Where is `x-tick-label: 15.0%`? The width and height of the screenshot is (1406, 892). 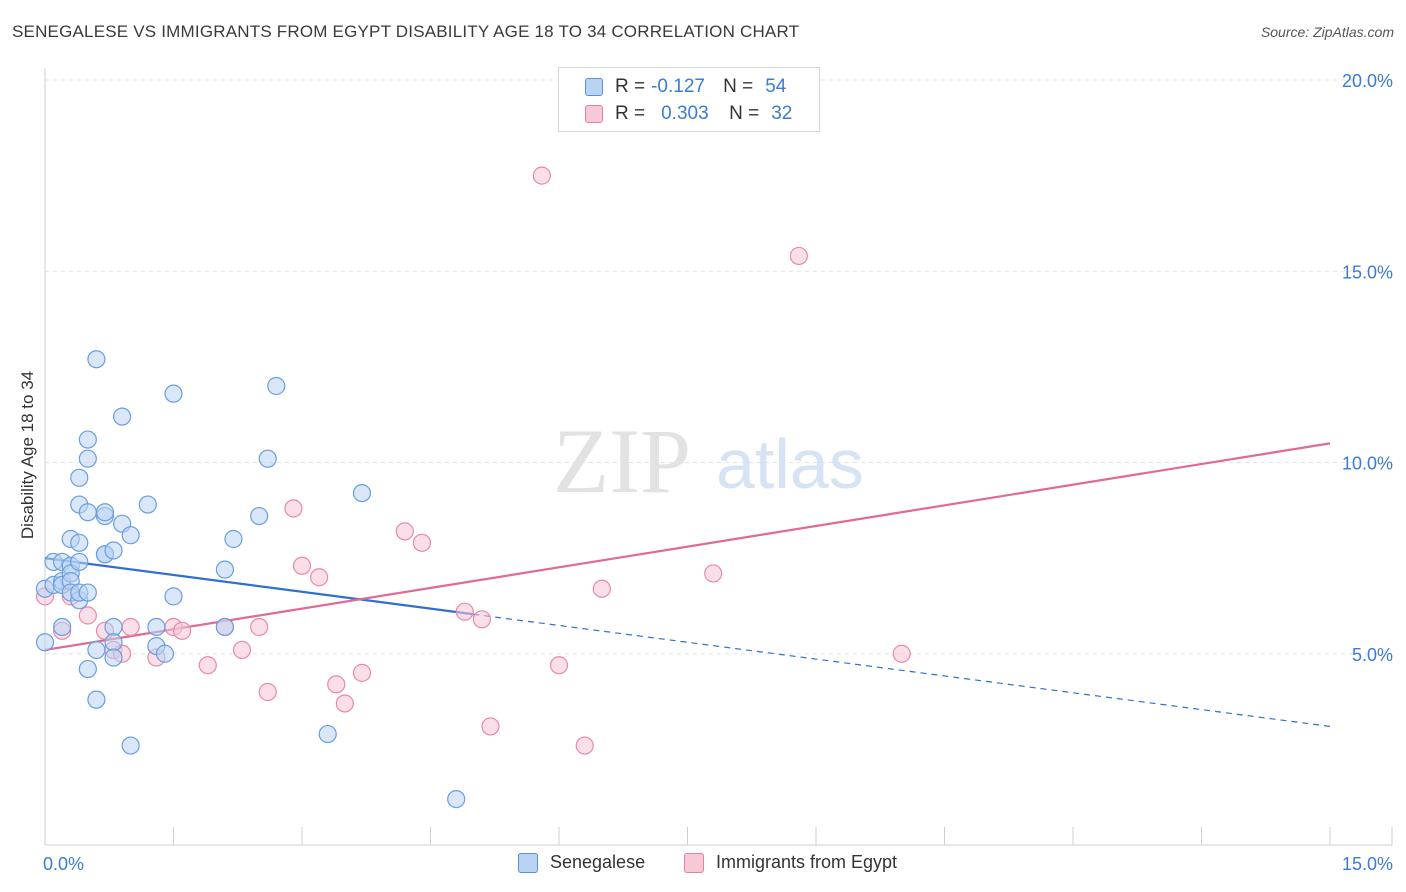 x-tick-label: 15.0% is located at coordinates (1367, 864).